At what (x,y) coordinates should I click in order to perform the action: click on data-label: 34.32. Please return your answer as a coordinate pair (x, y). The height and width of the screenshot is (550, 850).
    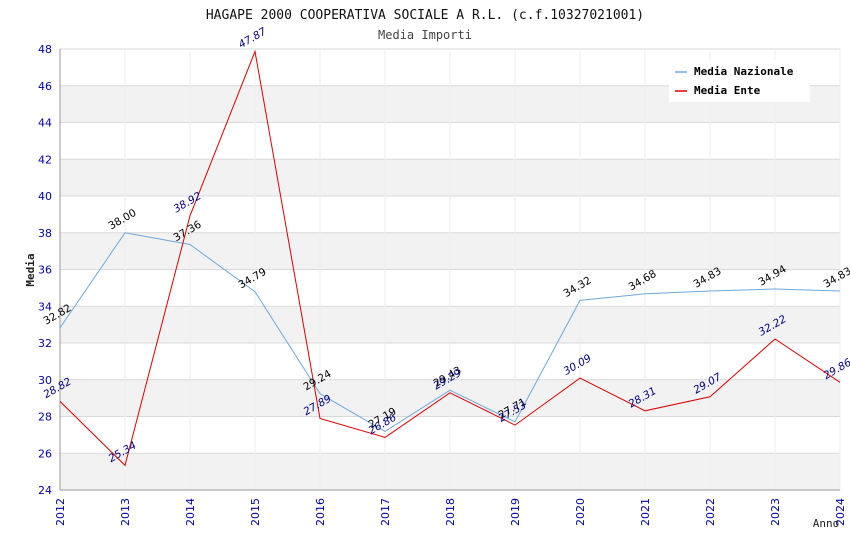
    Looking at the image, I should click on (578, 287).